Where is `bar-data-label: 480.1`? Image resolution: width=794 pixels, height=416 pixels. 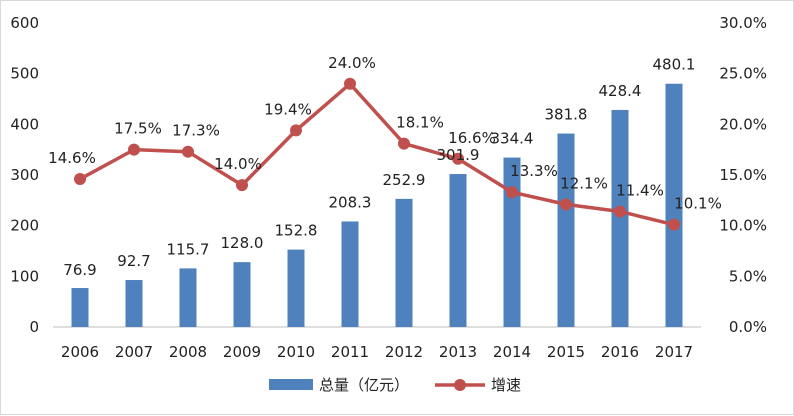
bar-data-label: 480.1 is located at coordinates (674, 65).